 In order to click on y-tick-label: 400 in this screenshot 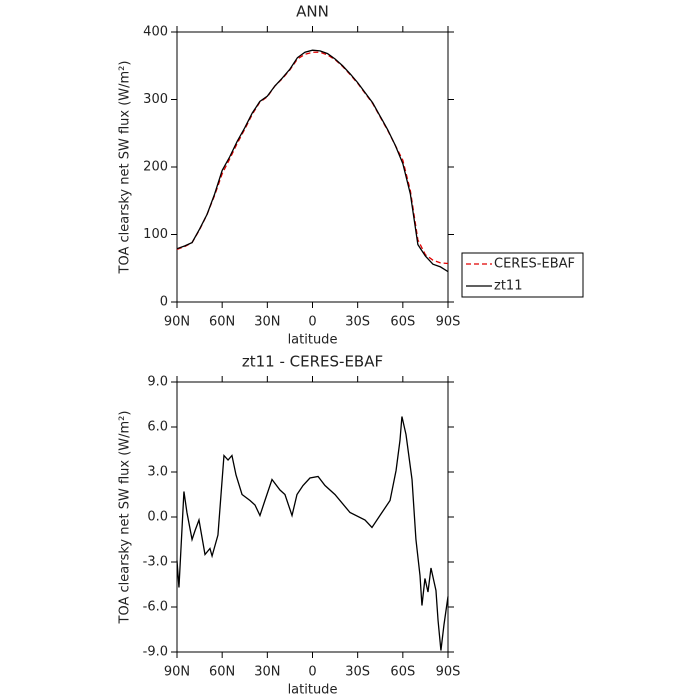, I will do `click(155, 32)`.